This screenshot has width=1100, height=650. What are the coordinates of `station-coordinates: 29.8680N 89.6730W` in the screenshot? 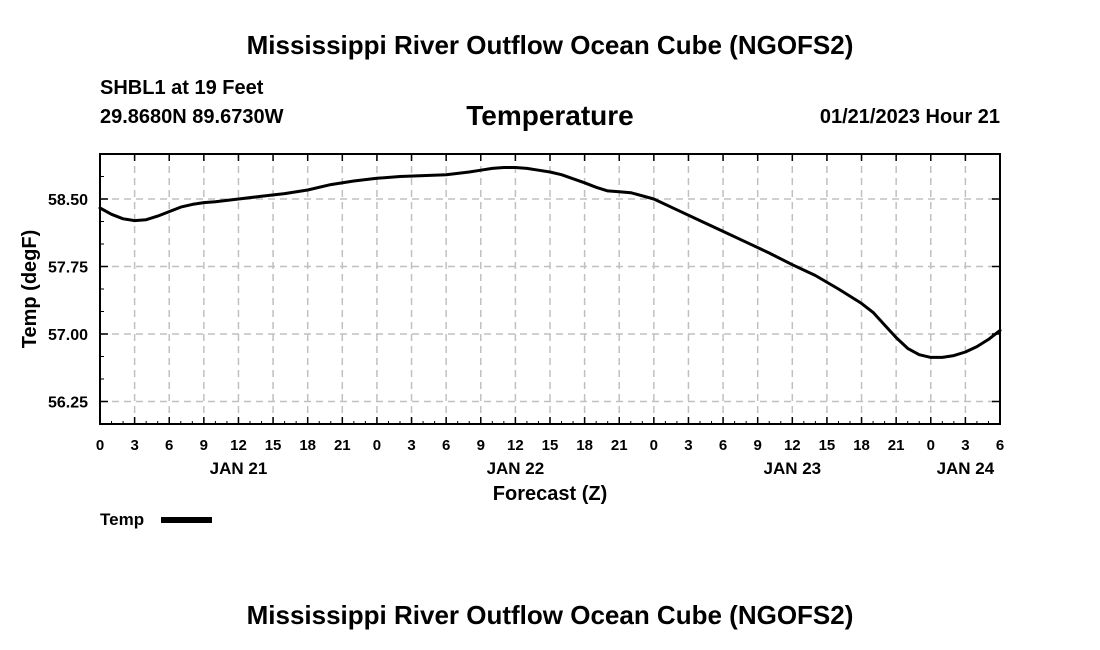 It's located at (192, 117).